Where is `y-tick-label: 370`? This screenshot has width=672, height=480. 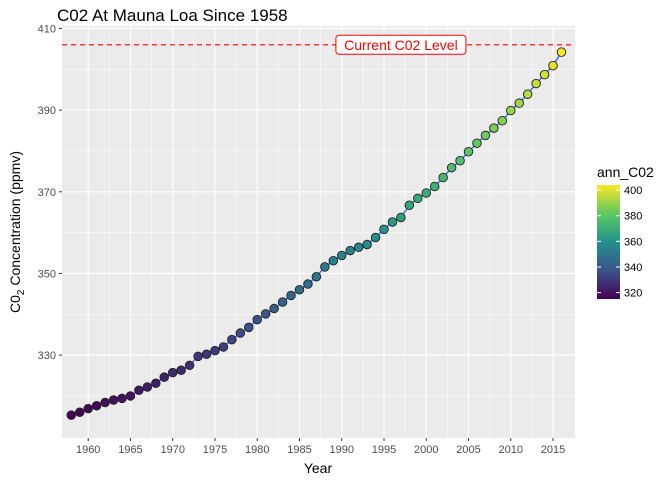 y-tick-label: 370 is located at coordinates (47, 193).